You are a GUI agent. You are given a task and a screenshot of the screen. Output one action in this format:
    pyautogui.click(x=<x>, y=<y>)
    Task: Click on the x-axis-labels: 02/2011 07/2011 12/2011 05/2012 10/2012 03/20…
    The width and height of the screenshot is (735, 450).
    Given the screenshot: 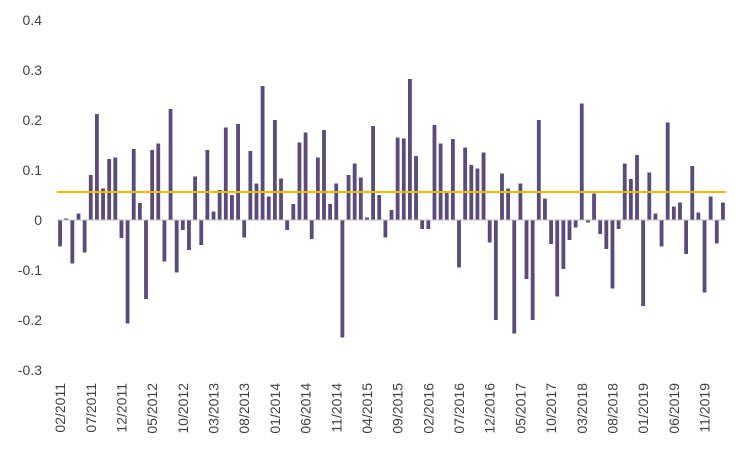 What is the action you would take?
    pyautogui.click(x=382, y=408)
    